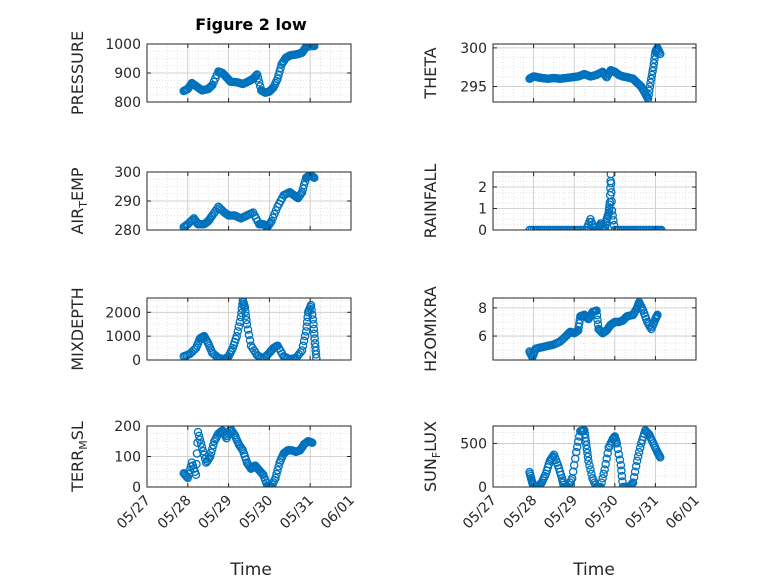 The width and height of the screenshot is (778, 583). I want to click on y-tick-label: 500, so click(473, 444).